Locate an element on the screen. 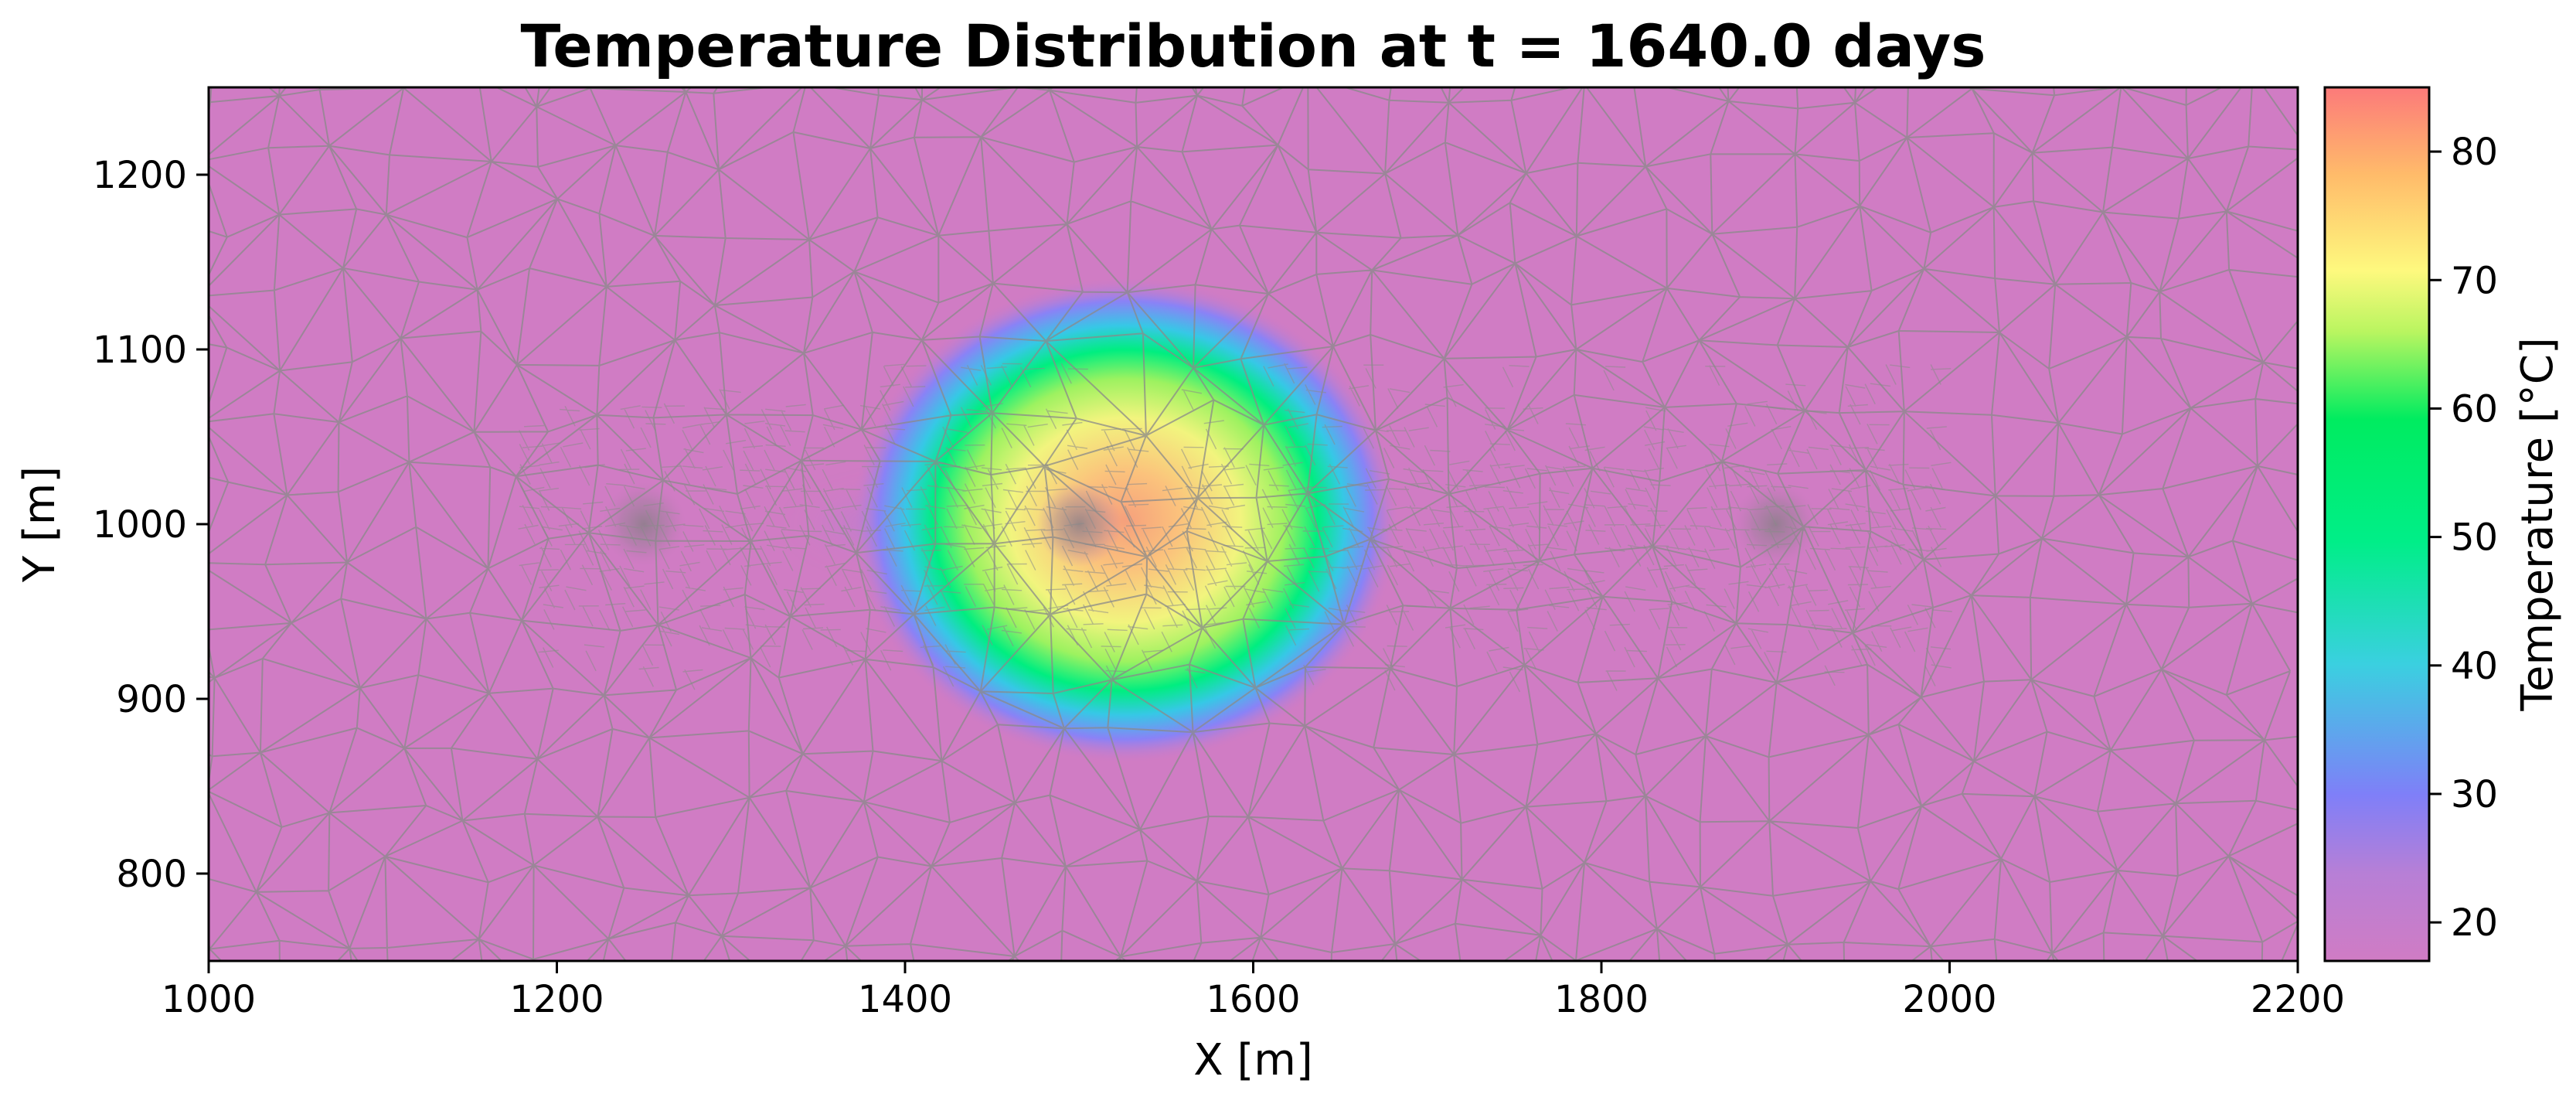 The width and height of the screenshot is (2576, 1097). y-tick-label: 1000 is located at coordinates (140, 525).